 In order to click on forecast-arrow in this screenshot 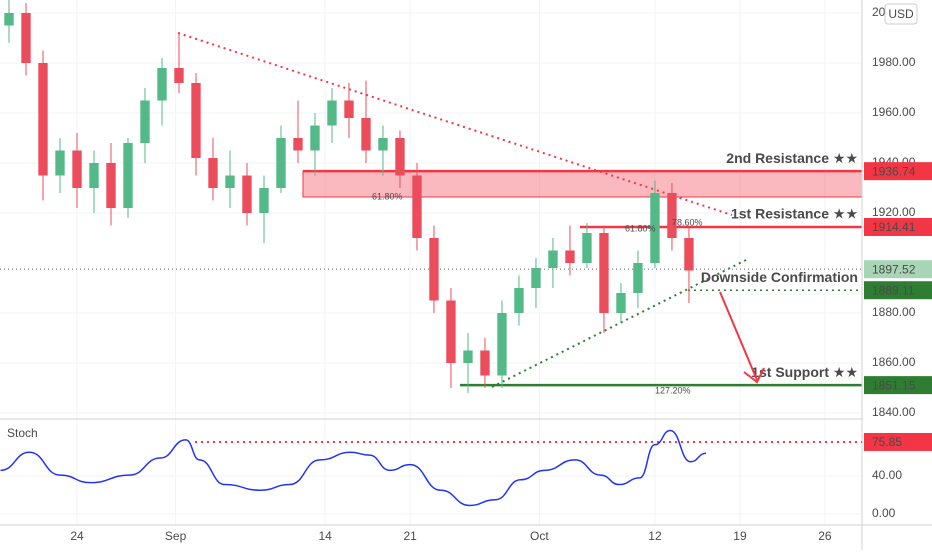, I will do `click(738, 336)`.